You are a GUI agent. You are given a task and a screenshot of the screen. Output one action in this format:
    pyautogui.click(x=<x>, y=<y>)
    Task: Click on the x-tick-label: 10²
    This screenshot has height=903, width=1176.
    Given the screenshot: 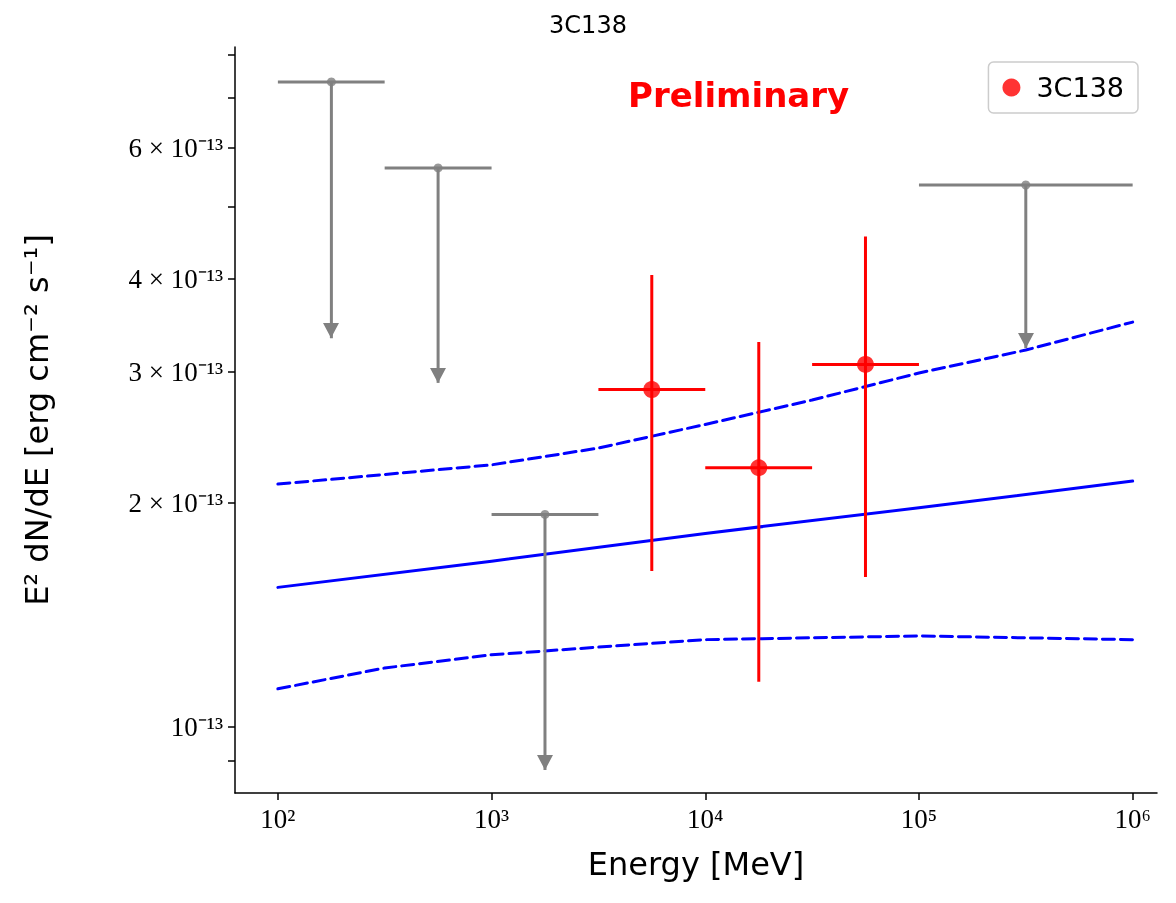 What is the action you would take?
    pyautogui.click(x=278, y=818)
    